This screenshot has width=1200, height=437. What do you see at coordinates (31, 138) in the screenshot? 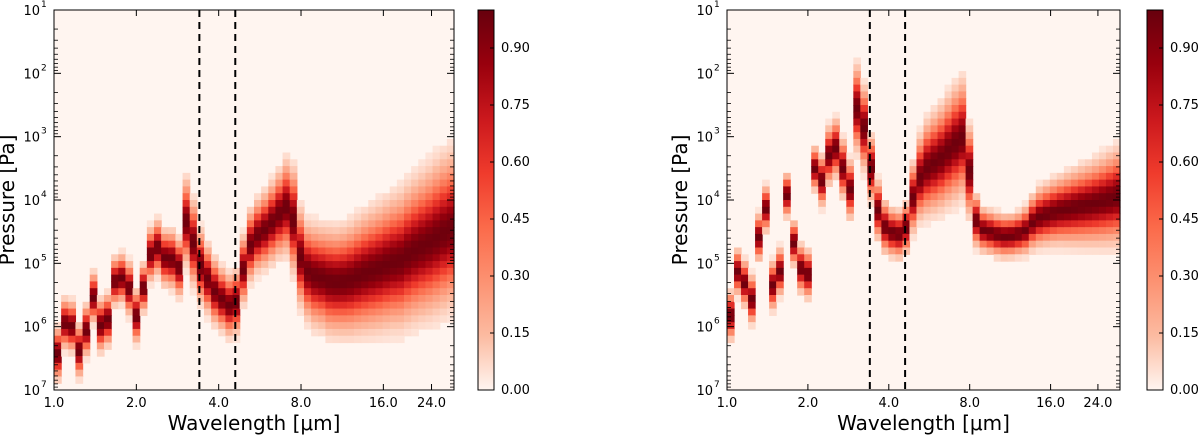
I see `y-tick-label: 10` at bounding box center [31, 138].